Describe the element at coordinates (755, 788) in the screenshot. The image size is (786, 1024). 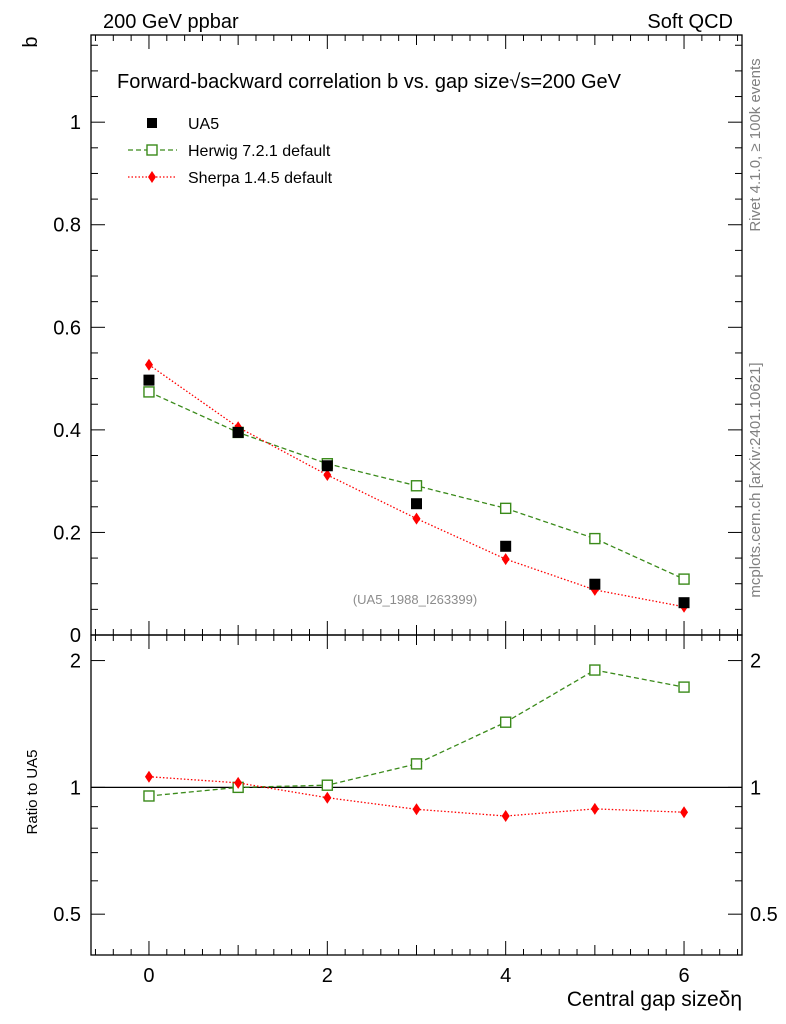
I see `ratio-y-tick-label-right: 1` at that location.